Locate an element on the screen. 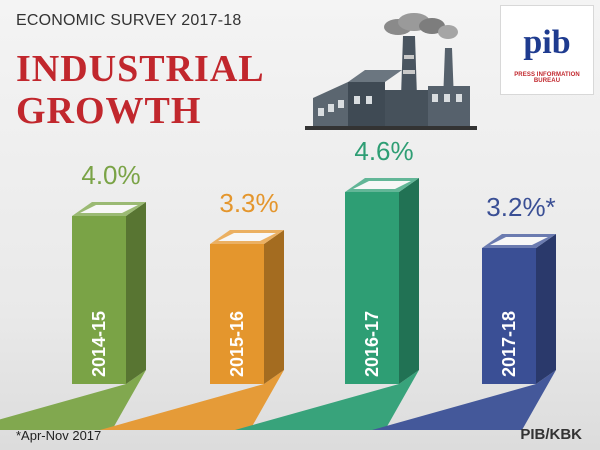 The height and width of the screenshot is (450, 600). tick-label: 2014-15 is located at coordinates (99, 344).